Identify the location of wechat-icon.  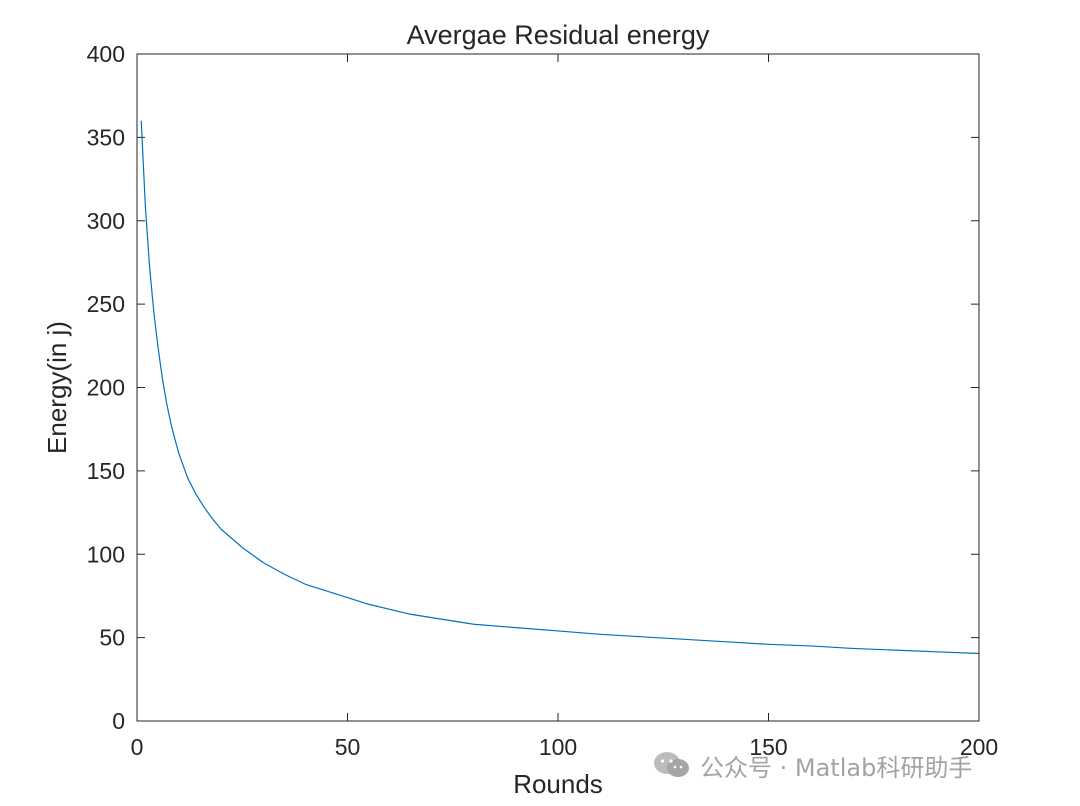
(671, 764).